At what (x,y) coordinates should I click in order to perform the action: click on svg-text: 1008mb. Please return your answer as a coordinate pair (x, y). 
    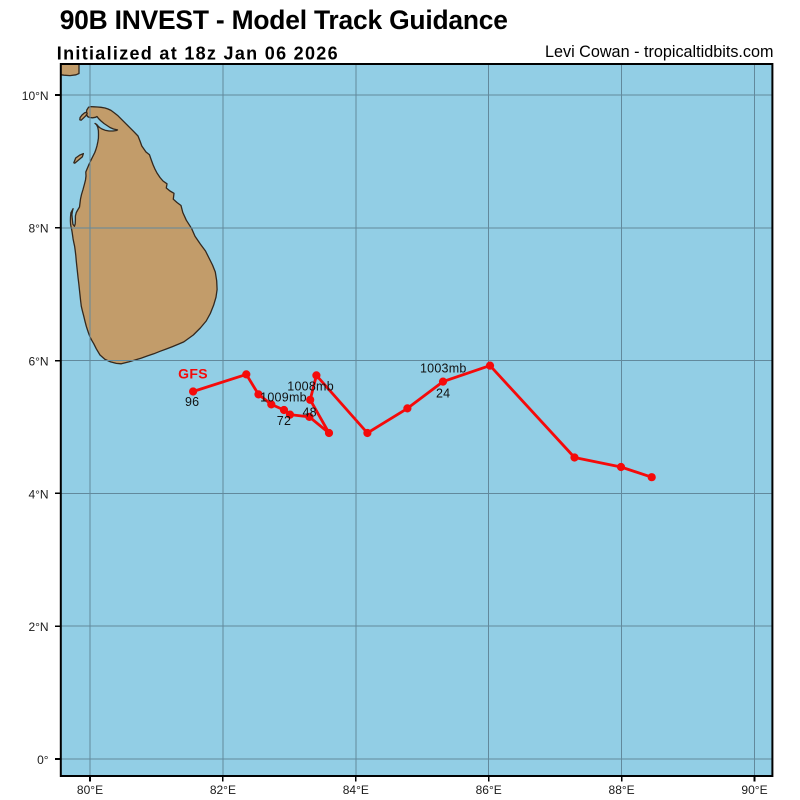
    Looking at the image, I should click on (310, 387).